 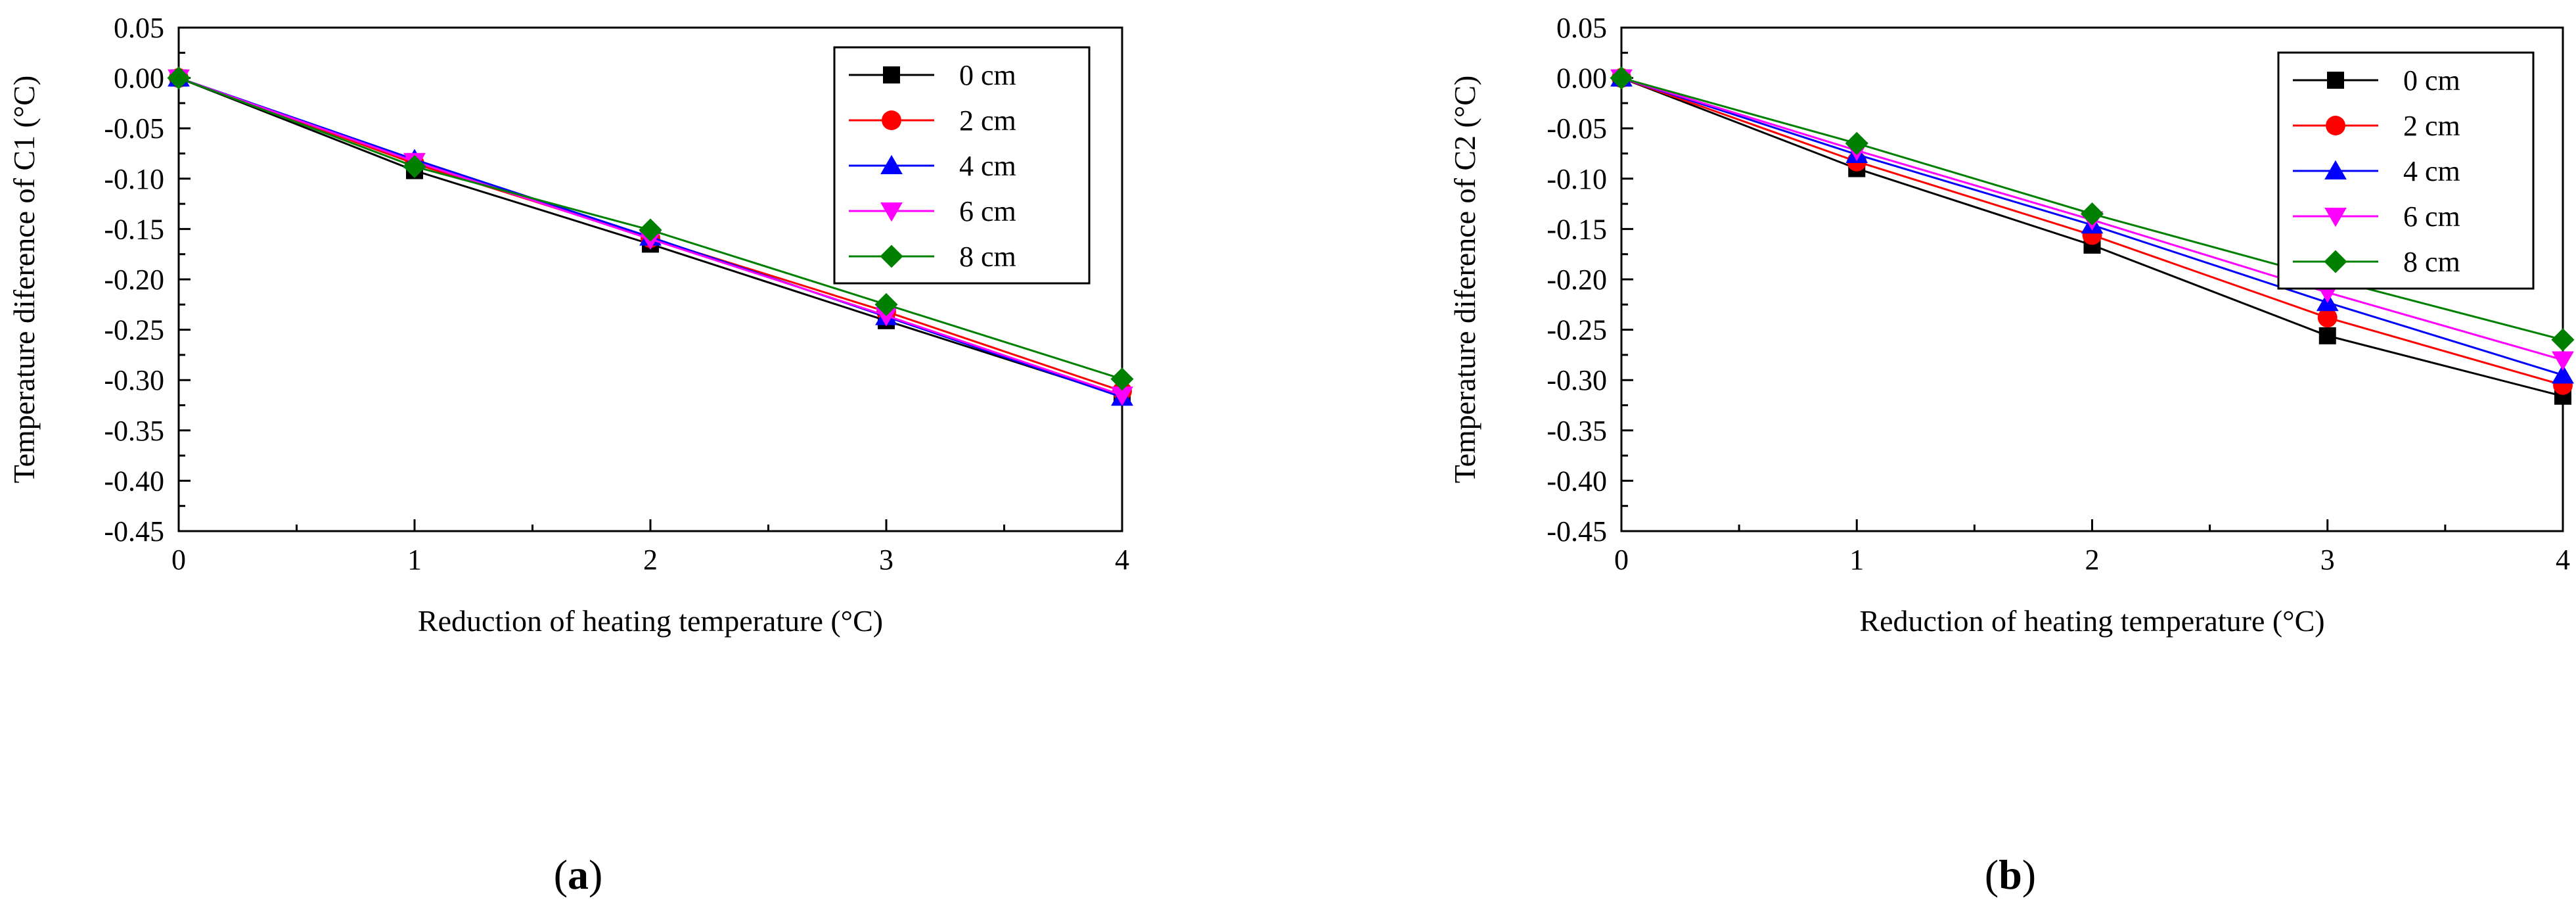 What do you see at coordinates (24, 280) in the screenshot?
I see `y-axis-label: Temperature diference of C1 (°C)` at bounding box center [24, 280].